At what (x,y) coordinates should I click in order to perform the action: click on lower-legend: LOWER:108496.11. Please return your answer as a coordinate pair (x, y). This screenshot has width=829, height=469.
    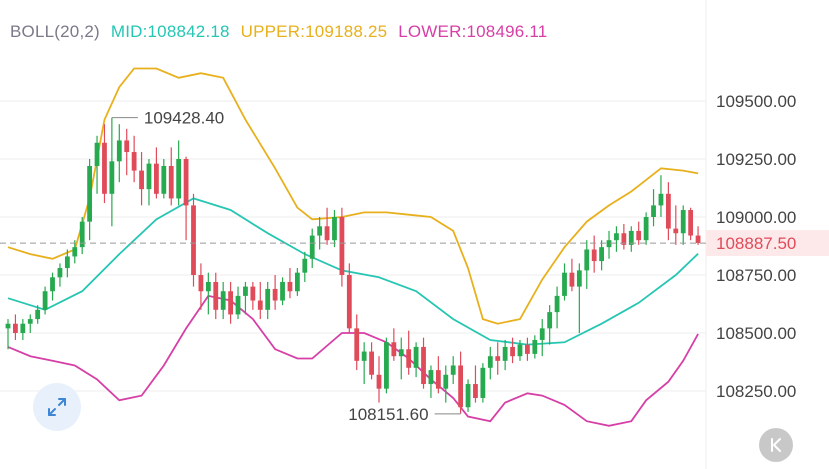
    Looking at the image, I should click on (472, 31).